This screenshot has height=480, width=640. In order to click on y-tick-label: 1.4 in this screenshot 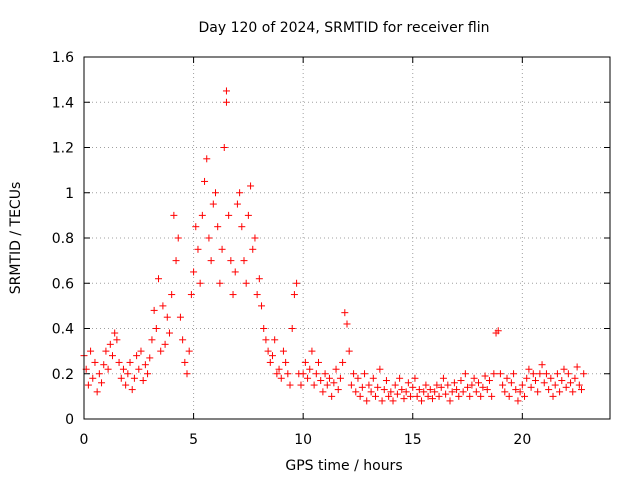, I will do `click(63, 103)`.